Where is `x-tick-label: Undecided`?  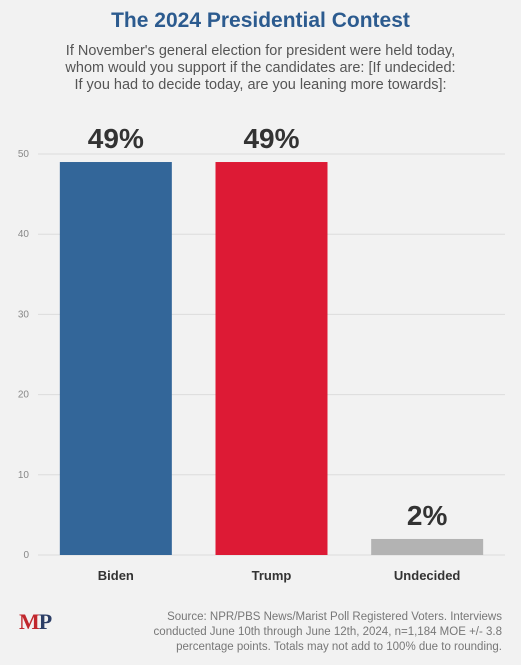
x-tick-label: Undecided is located at coordinates (427, 575).